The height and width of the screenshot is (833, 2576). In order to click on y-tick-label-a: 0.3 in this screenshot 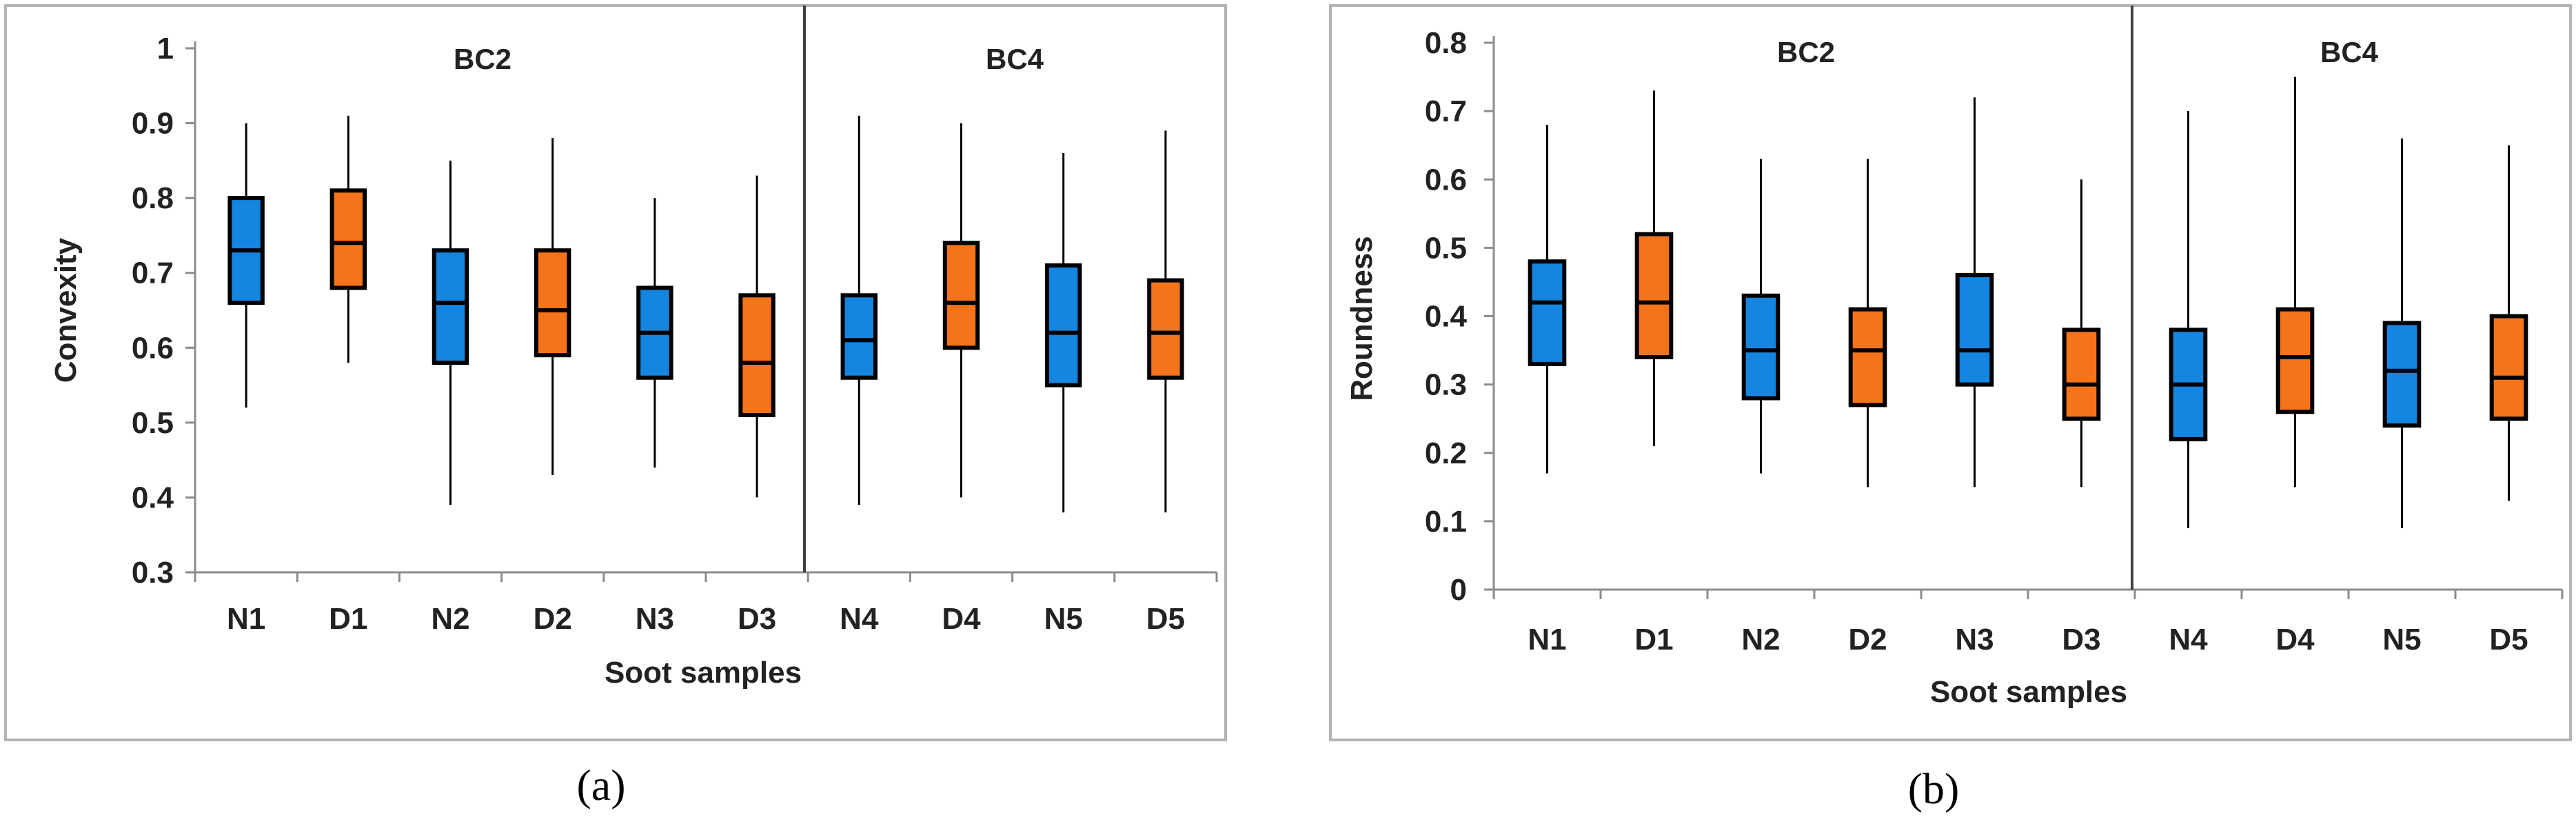, I will do `click(153, 573)`.